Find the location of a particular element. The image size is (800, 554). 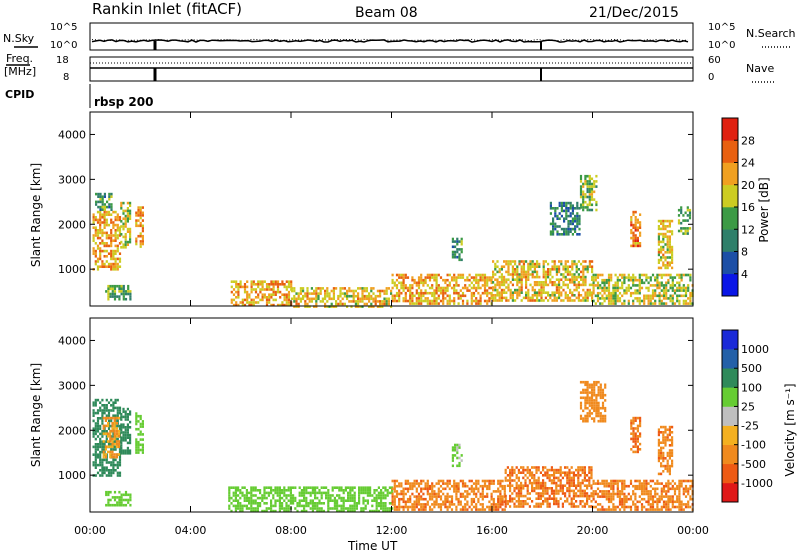

colorbar-tick-label: -25 is located at coordinates (750, 426).